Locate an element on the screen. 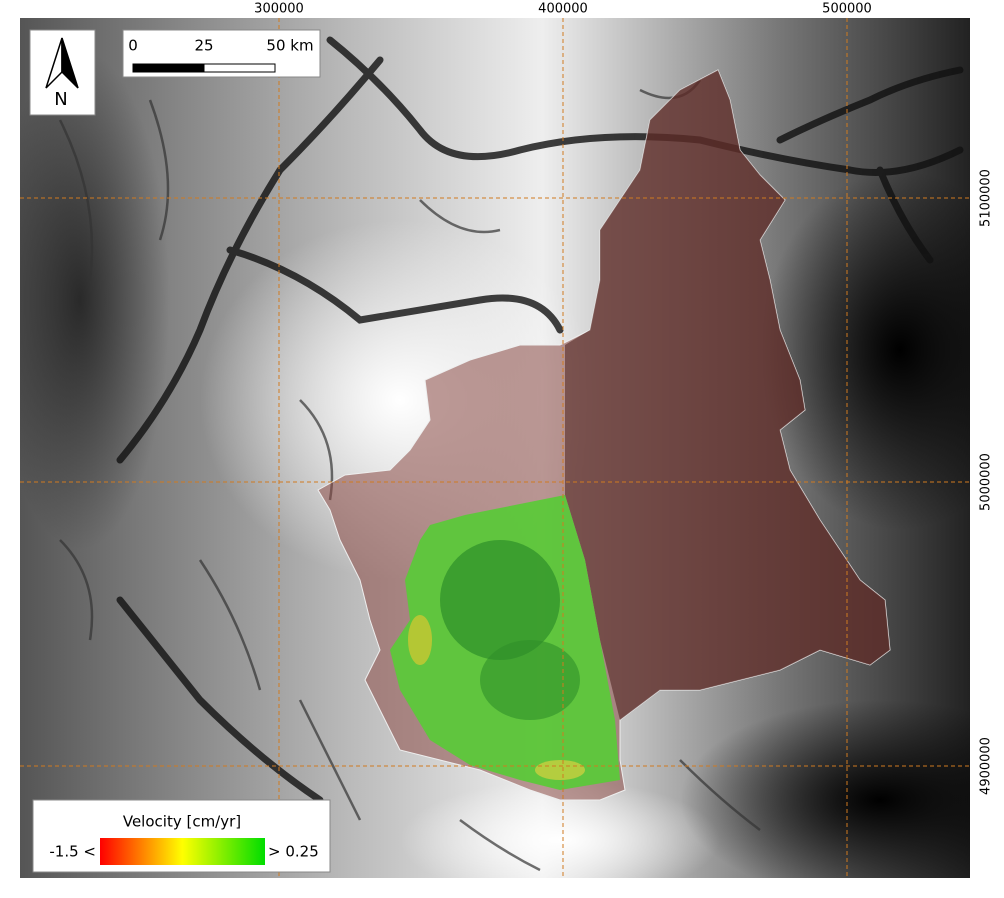 This screenshot has width=1004, height=898. legend-ramp is located at coordinates (182, 851).